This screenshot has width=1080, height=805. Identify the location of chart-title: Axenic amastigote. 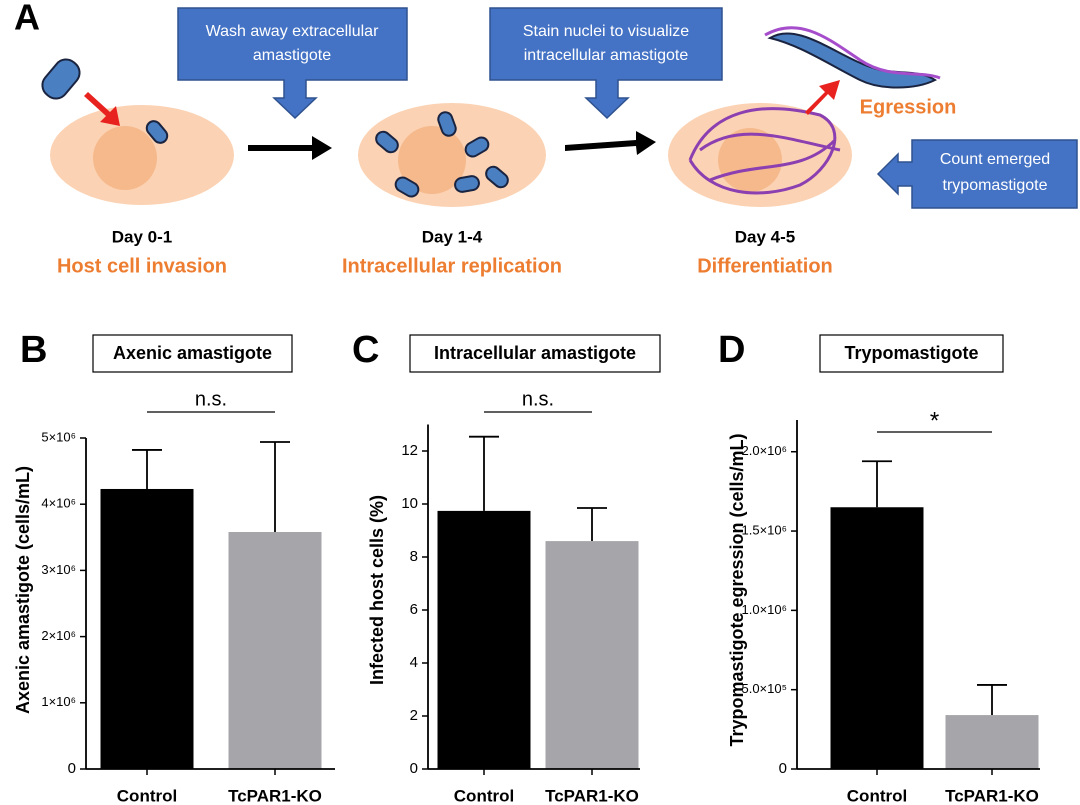
(192, 353).